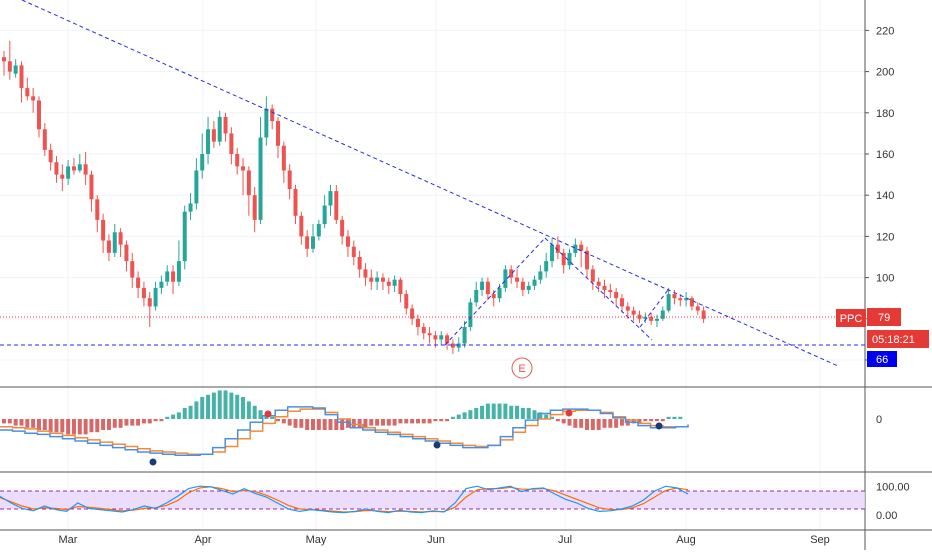 The image size is (932, 555). What do you see at coordinates (342, 412) in the screenshot?
I see `macd-histogram` at bounding box center [342, 412].